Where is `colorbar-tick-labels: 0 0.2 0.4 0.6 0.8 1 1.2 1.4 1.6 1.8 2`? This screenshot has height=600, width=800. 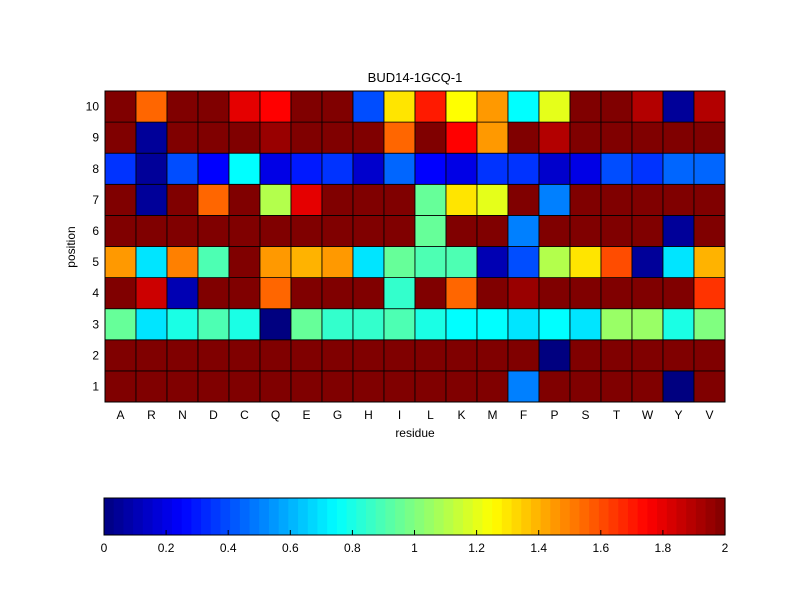
colorbar-tick-labels: 0 0.2 0.4 0.6 0.8 1 1.2 1.4 1.6 1.8 2 is located at coordinates (415, 542).